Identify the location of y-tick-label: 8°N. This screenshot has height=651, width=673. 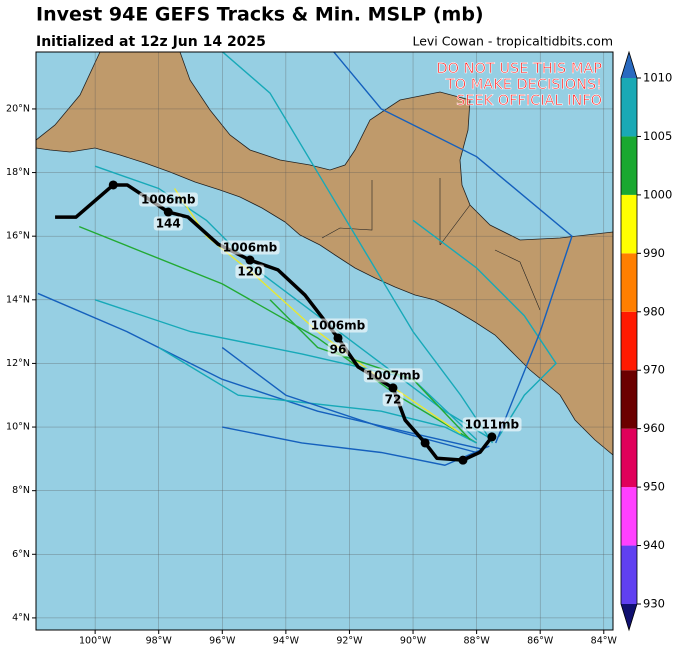
(21, 490).